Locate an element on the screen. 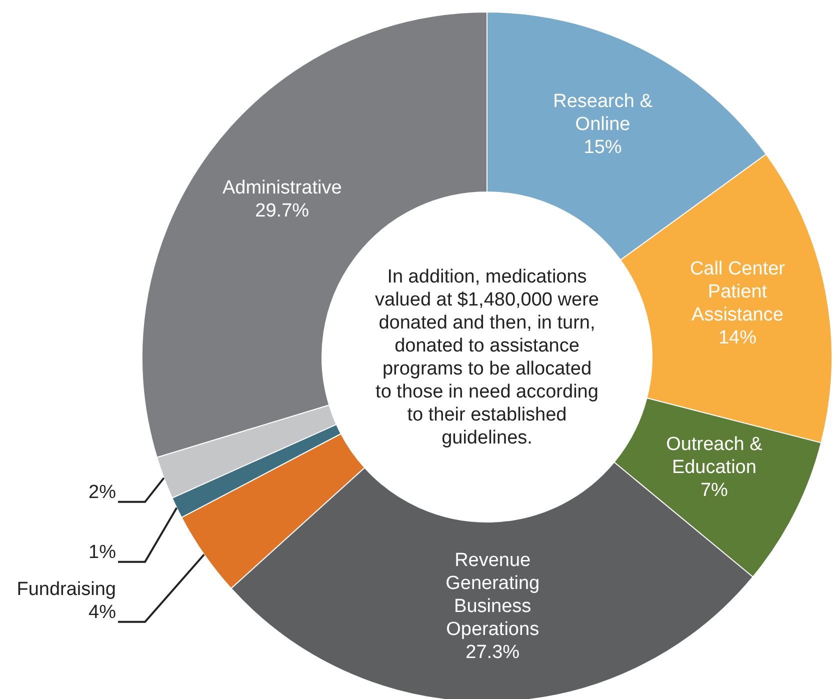 Image resolution: width=838 pixels, height=699 pixels. data-label: 1% is located at coordinates (102, 552).